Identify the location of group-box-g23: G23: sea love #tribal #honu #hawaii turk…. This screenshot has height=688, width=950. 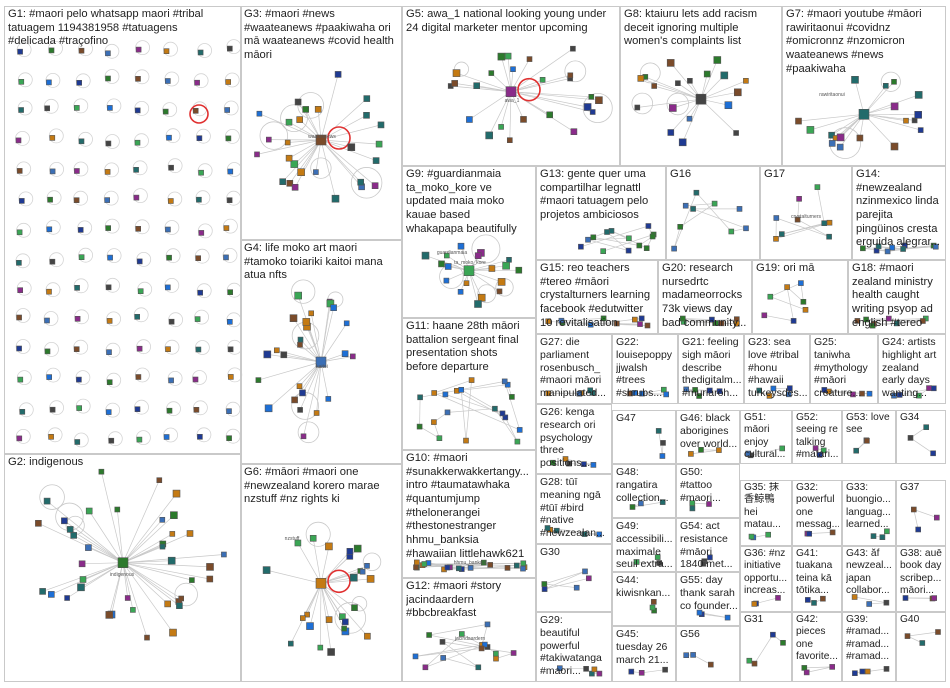
(777, 369).